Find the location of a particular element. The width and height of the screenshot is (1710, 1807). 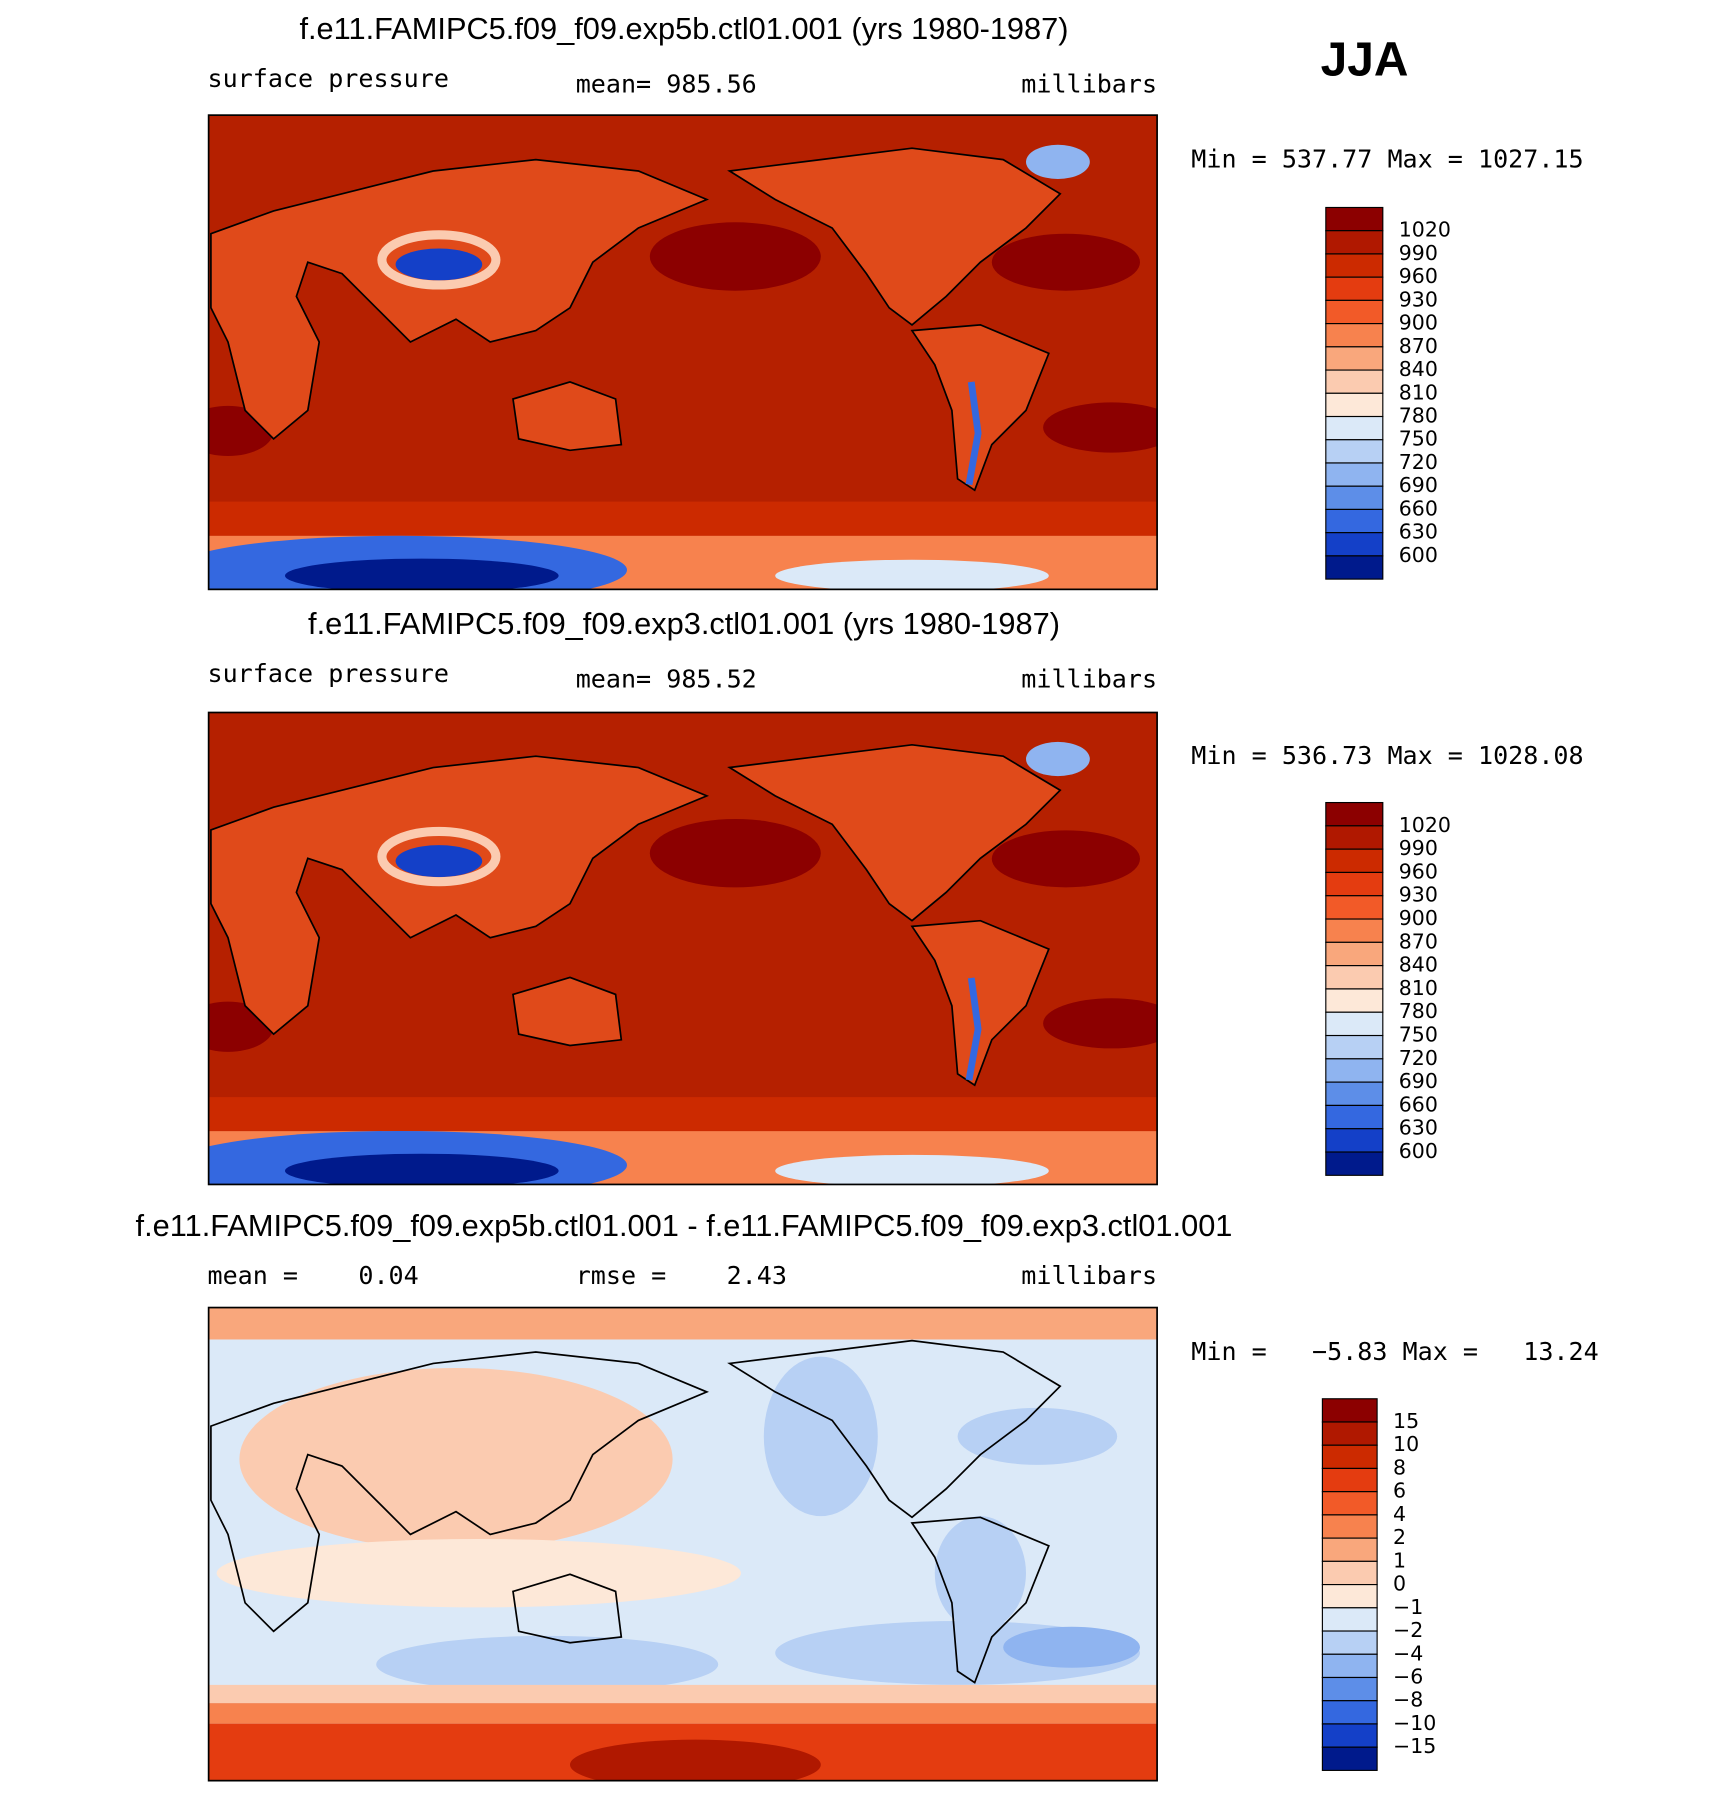

colorbar-label: −8 is located at coordinates (1408, 1700).